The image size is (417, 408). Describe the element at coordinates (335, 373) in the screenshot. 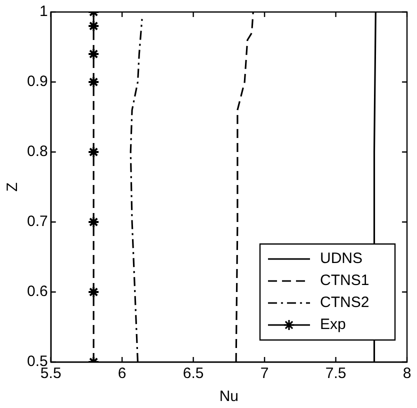

I see `x-tick-label: 7.5` at that location.